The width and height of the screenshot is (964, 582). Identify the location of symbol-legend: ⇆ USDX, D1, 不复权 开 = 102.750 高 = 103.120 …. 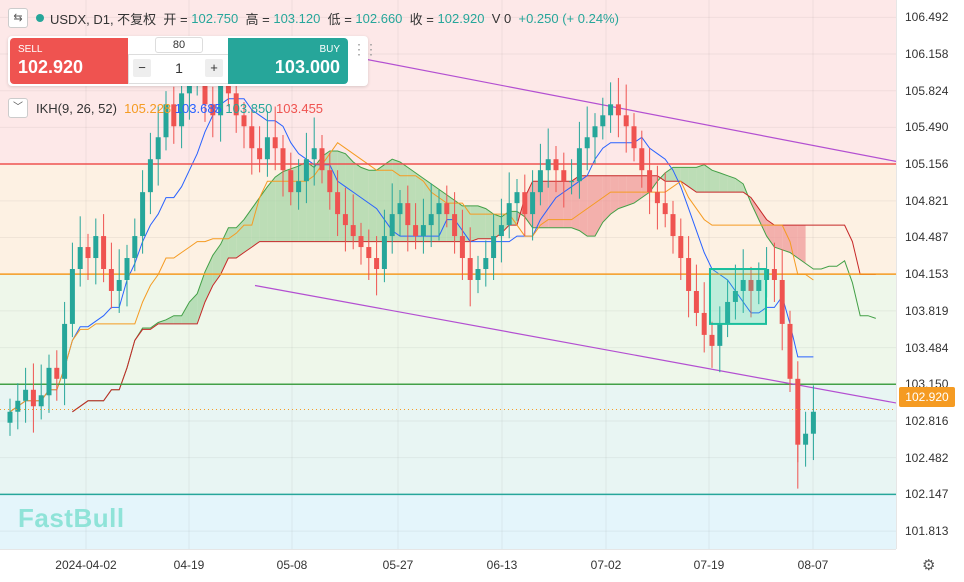
(313, 18).